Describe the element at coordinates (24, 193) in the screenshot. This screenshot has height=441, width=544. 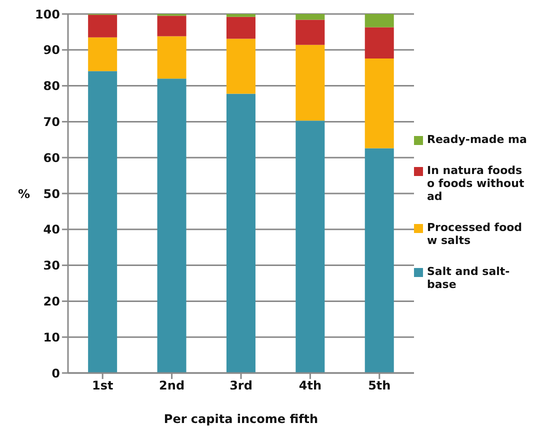
I see `y-axis-title: %` at that location.